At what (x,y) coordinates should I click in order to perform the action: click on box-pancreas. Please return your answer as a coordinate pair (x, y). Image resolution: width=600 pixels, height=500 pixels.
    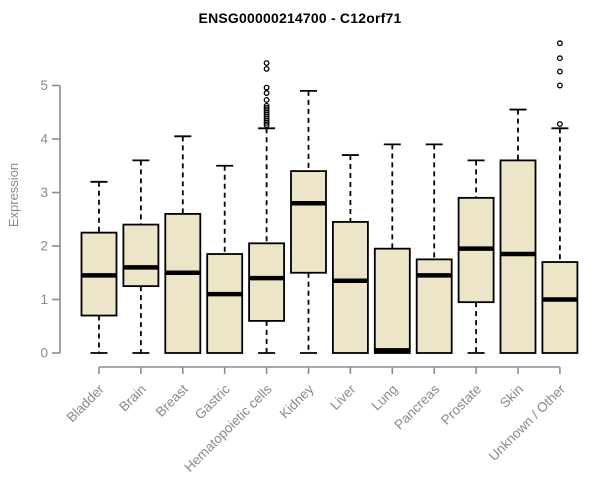
    Looking at the image, I should click on (434, 248).